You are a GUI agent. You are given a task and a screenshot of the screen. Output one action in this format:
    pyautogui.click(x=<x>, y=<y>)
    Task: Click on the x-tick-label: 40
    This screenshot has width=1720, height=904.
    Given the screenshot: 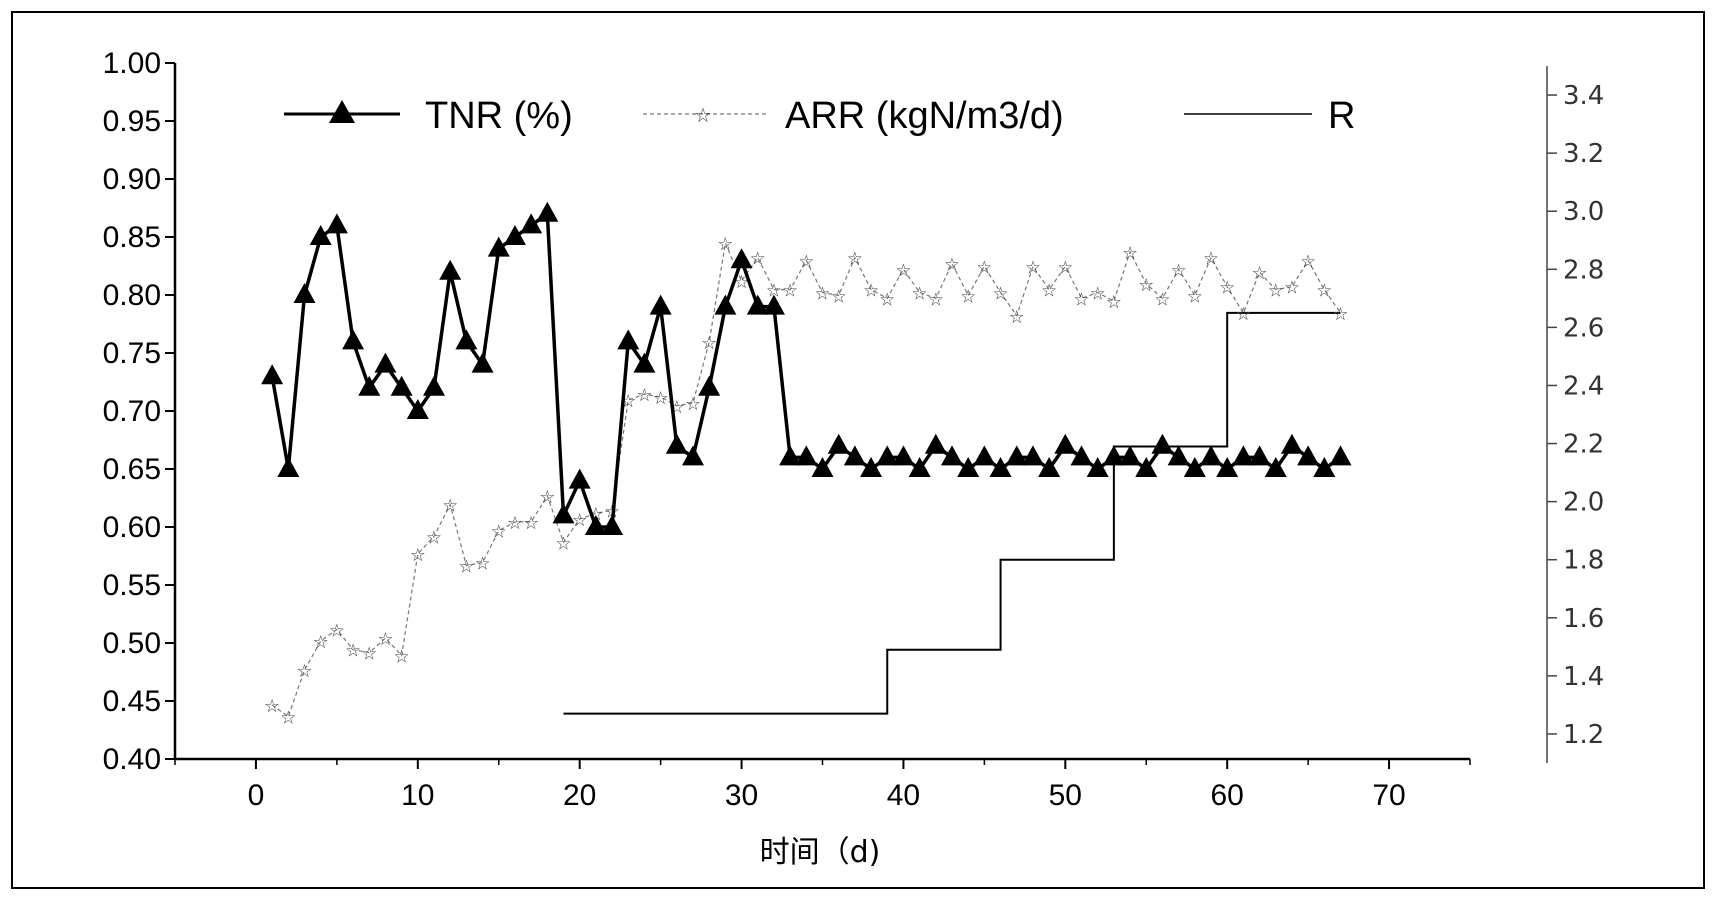 What is the action you would take?
    pyautogui.click(x=903, y=795)
    